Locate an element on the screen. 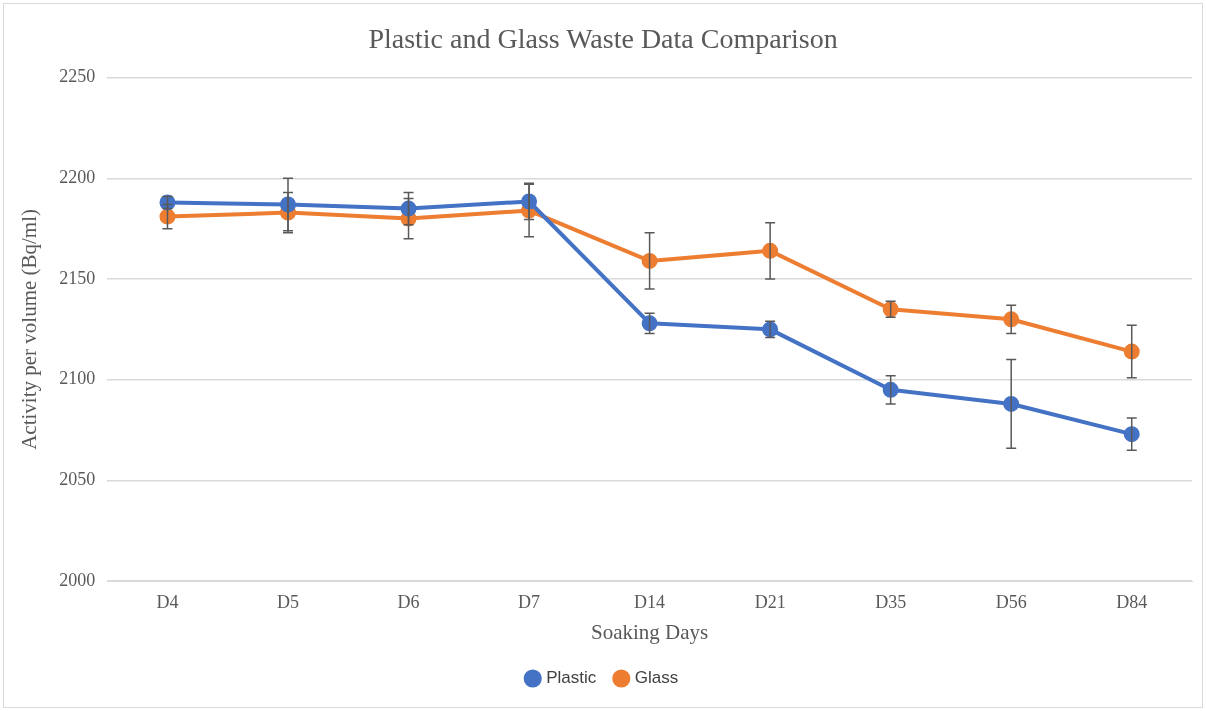 Image resolution: width=1206 pixels, height=711 pixels. y-tick-label: 2050 is located at coordinates (77, 479).